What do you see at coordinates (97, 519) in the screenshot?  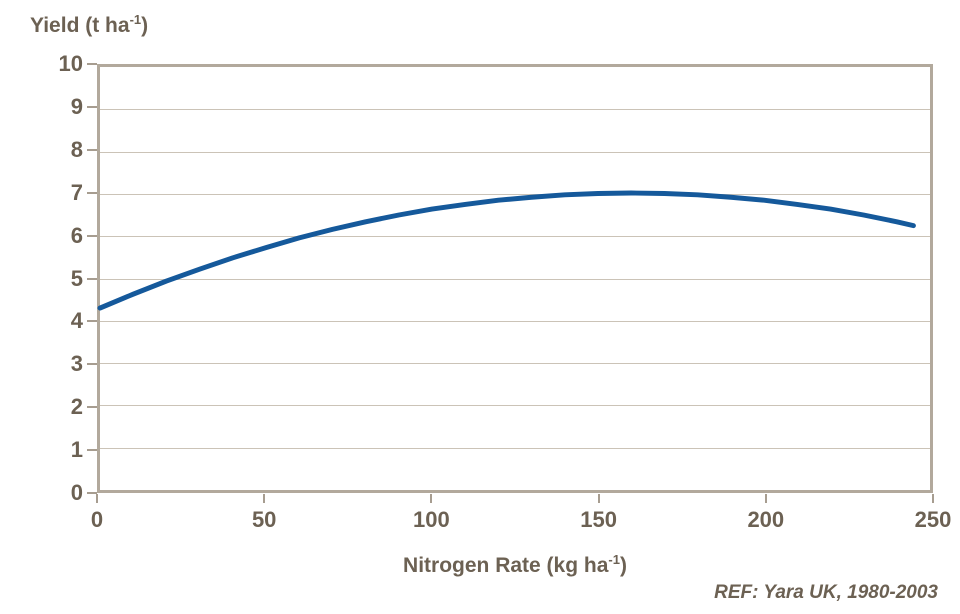 I see `x-tick-label-0: 0` at bounding box center [97, 519].